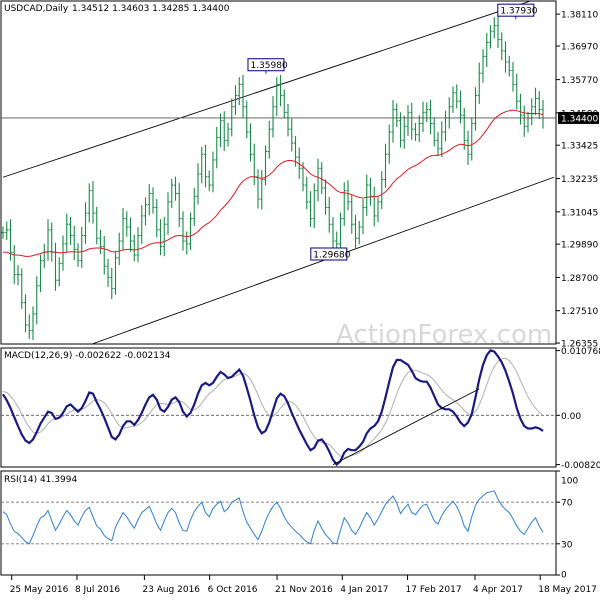  What do you see at coordinates (579, 81) in the screenshot?
I see `price-y-tick-label: 1.35770` at bounding box center [579, 81].